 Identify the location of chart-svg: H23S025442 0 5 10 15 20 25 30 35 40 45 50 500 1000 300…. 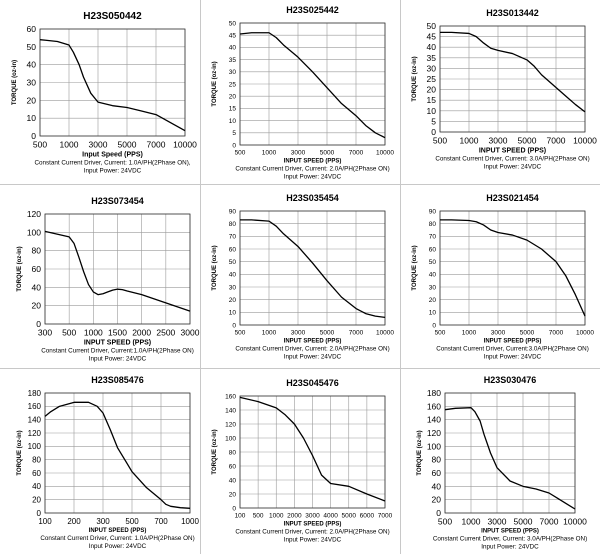
(303, 93).